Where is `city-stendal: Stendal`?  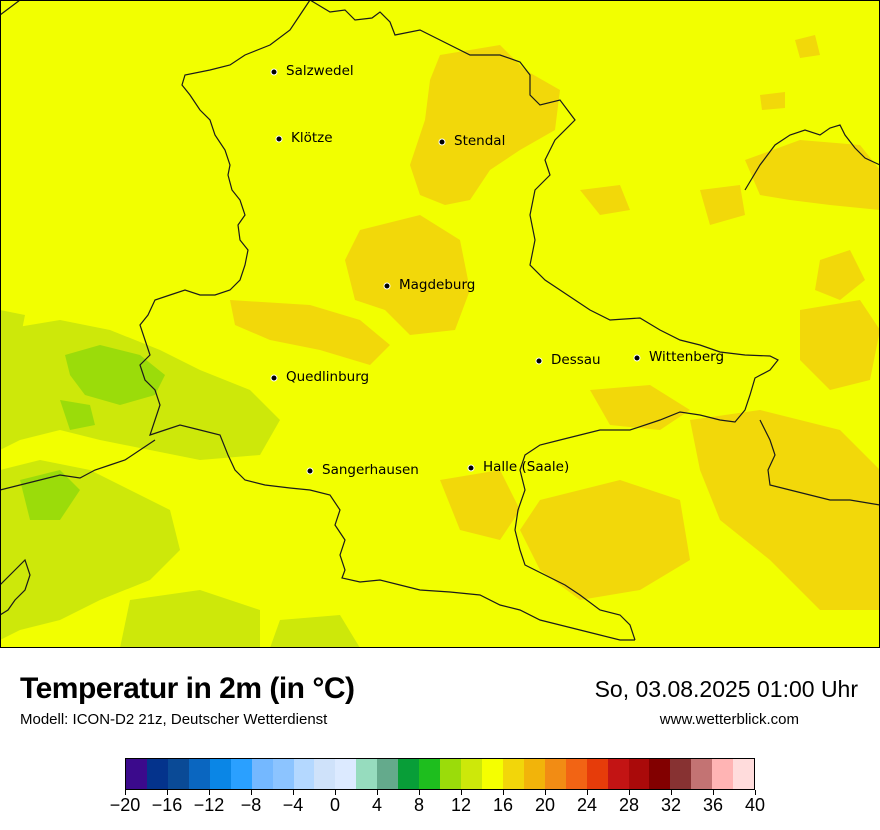
city-stendal: Stendal is located at coordinates (471, 141).